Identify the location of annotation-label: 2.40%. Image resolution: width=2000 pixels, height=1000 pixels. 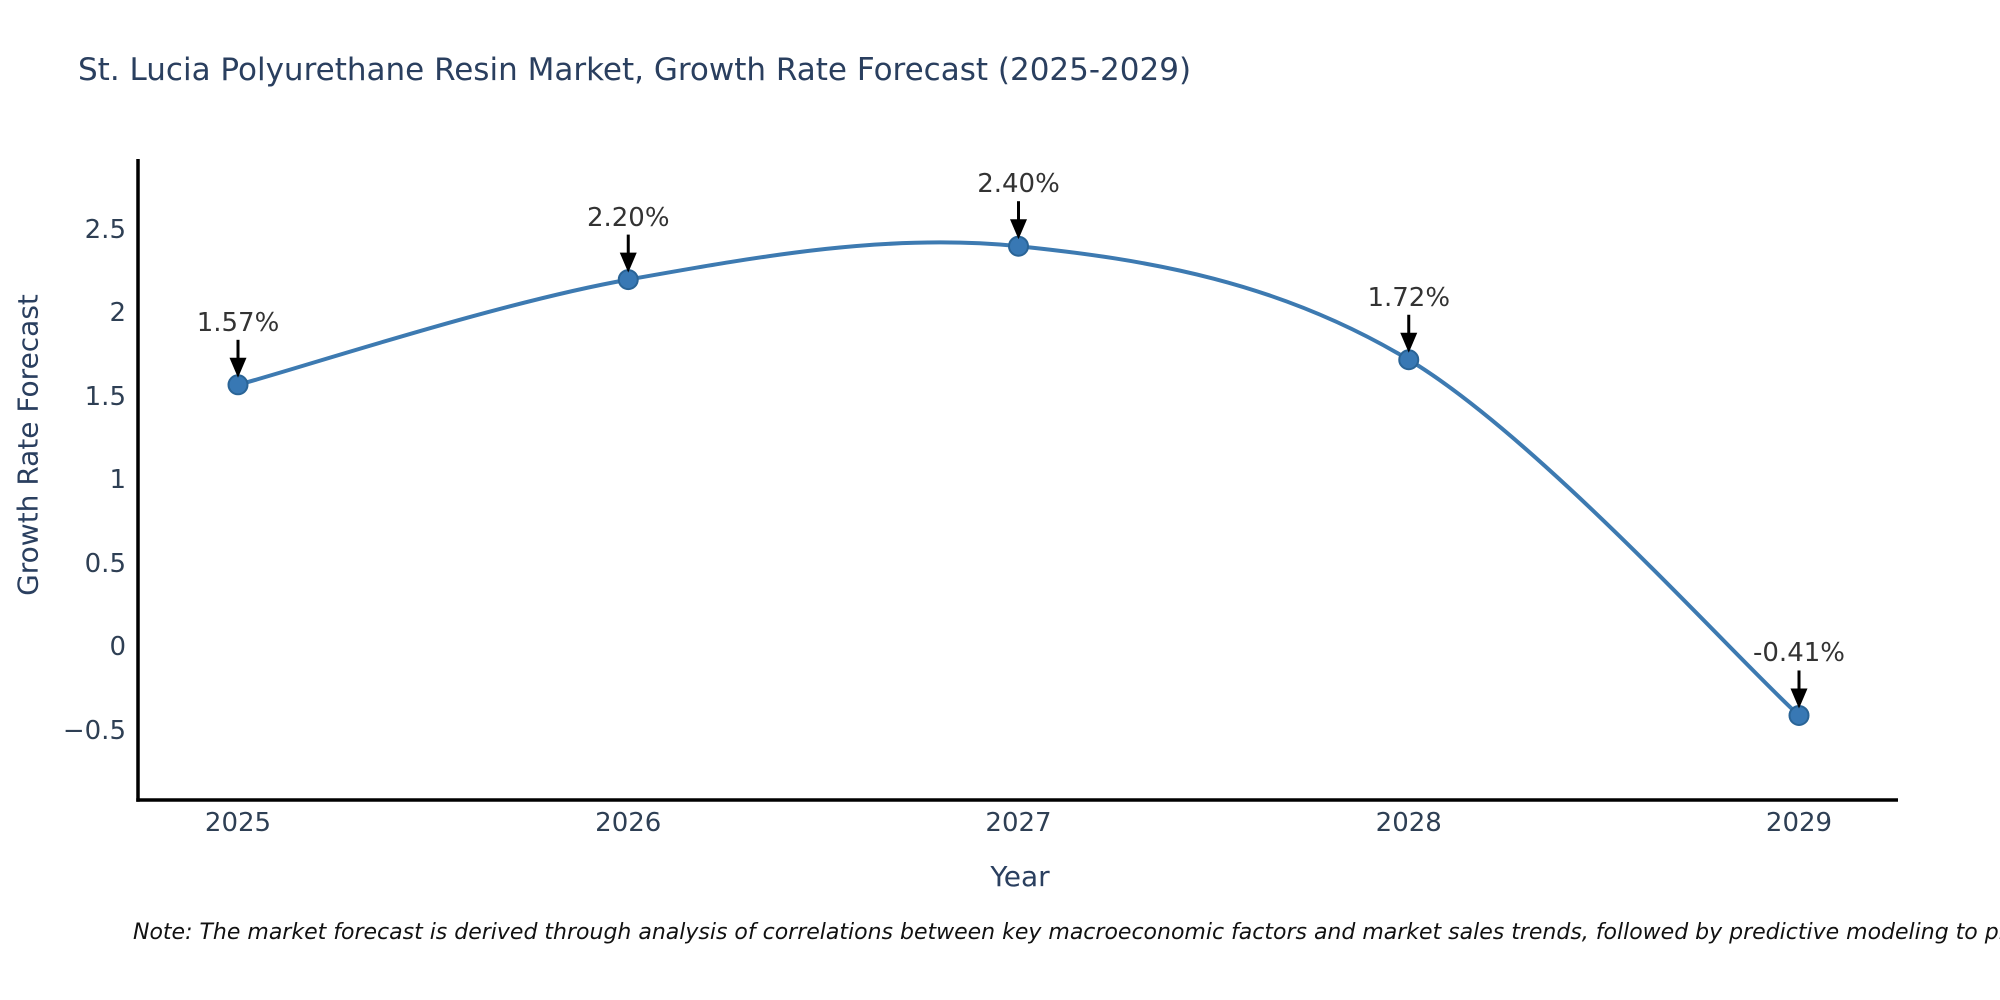
(1018, 184).